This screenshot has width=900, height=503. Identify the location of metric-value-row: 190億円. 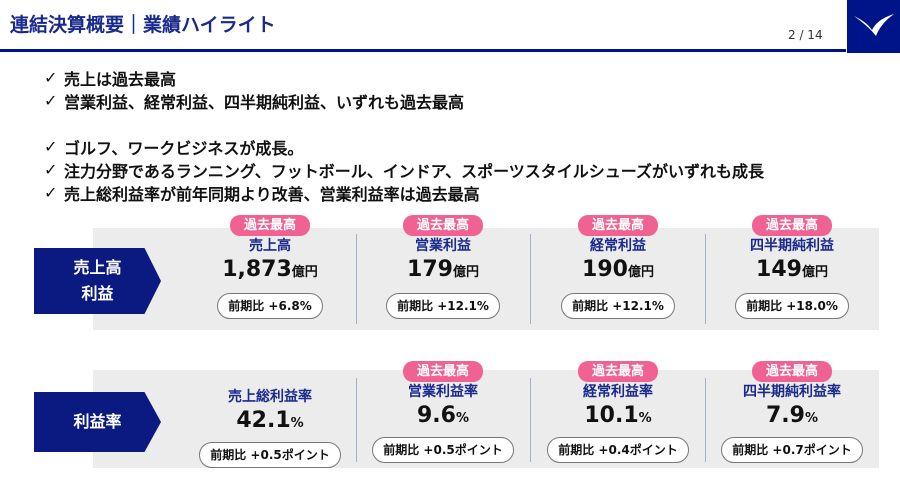
(618, 271).